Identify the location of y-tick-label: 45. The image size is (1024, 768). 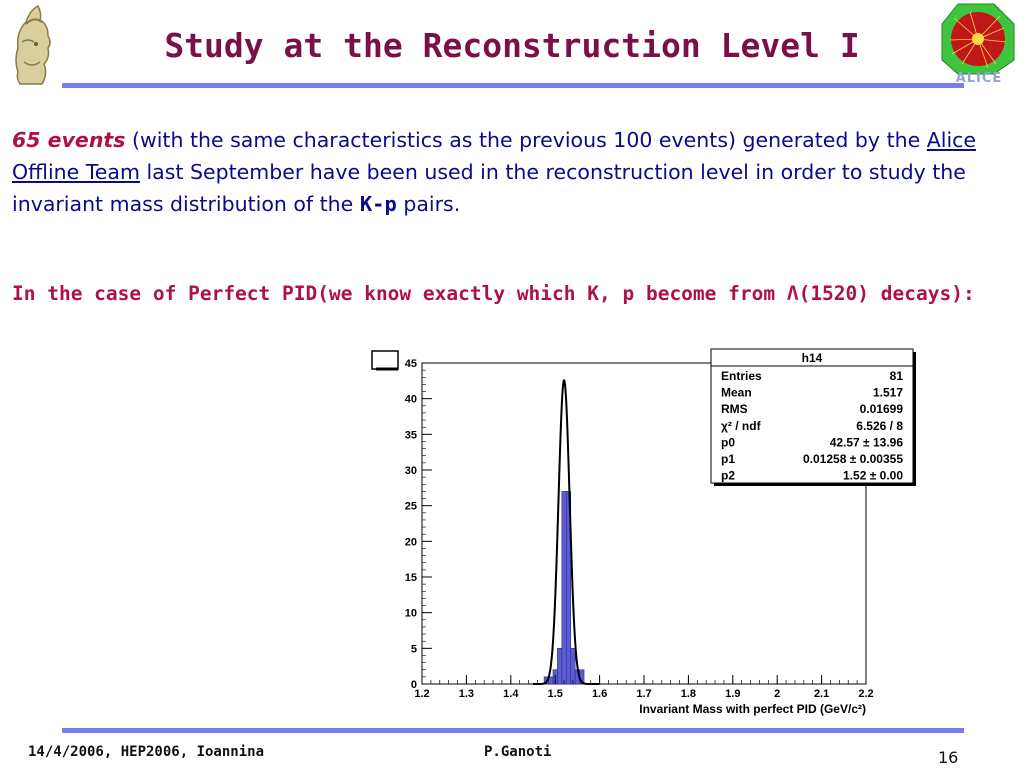
(411, 364).